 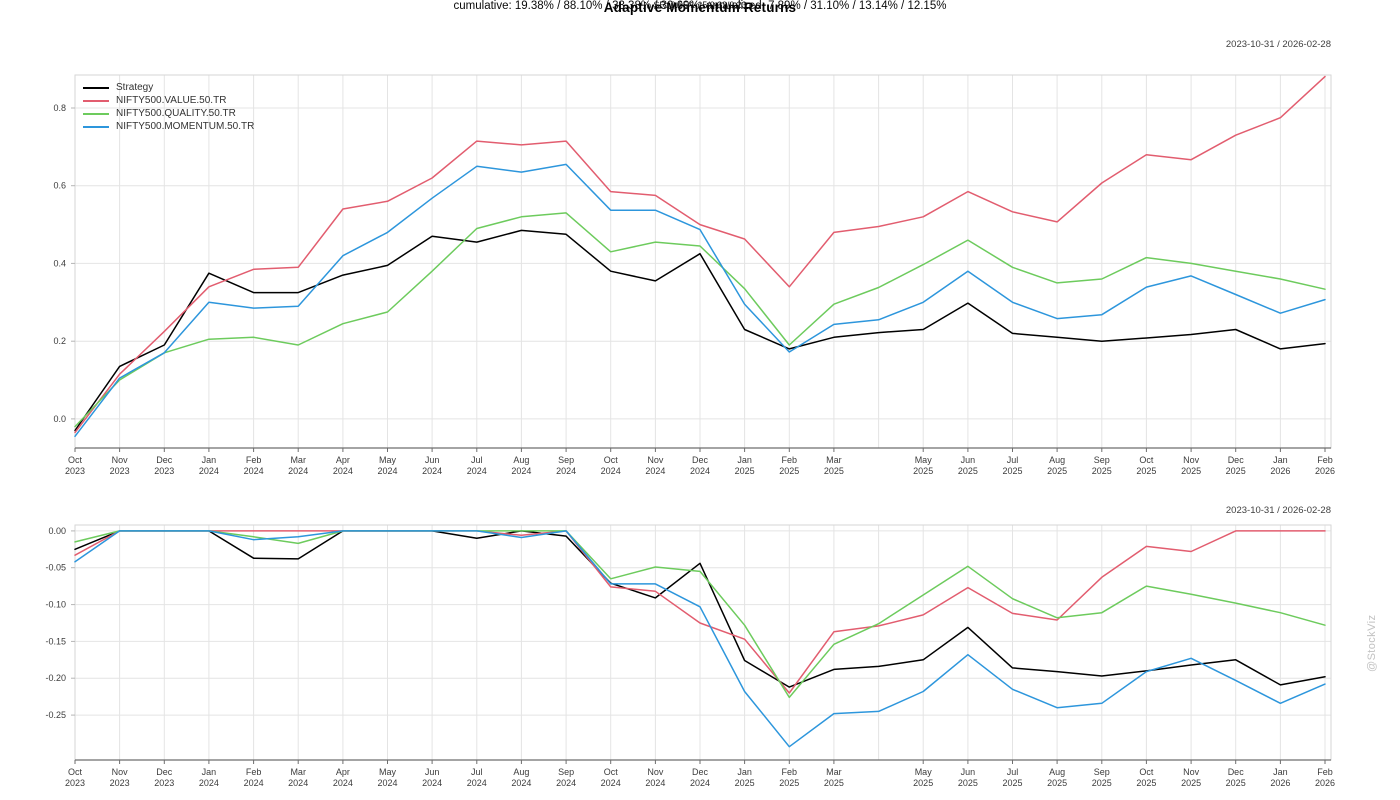 What do you see at coordinates (185, 126) in the screenshot?
I see `legend-label: NIFTY500.MOMENTUM.50.TR` at bounding box center [185, 126].